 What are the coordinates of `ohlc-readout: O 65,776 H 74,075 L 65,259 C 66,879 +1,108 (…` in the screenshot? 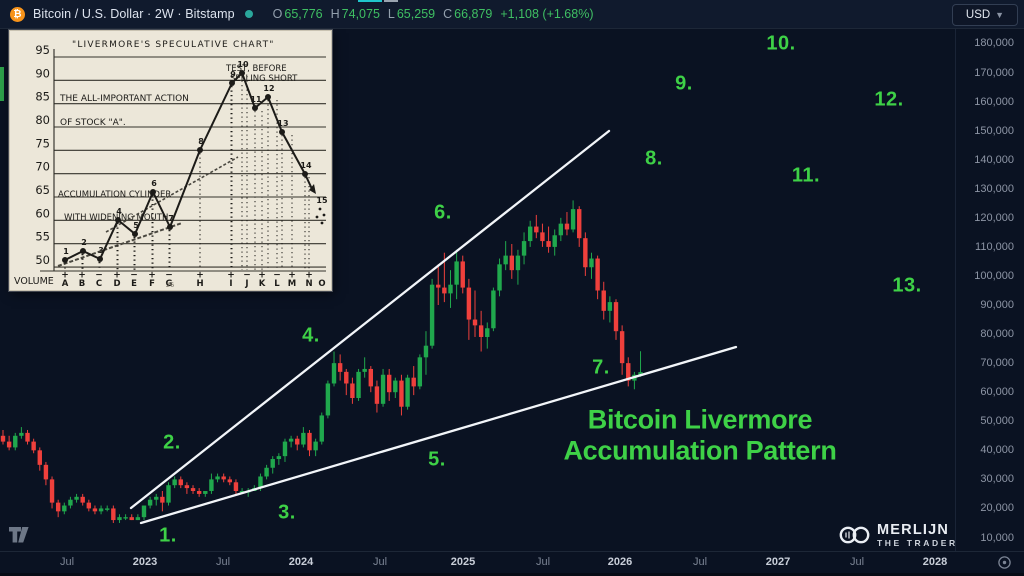 It's located at (429, 14).